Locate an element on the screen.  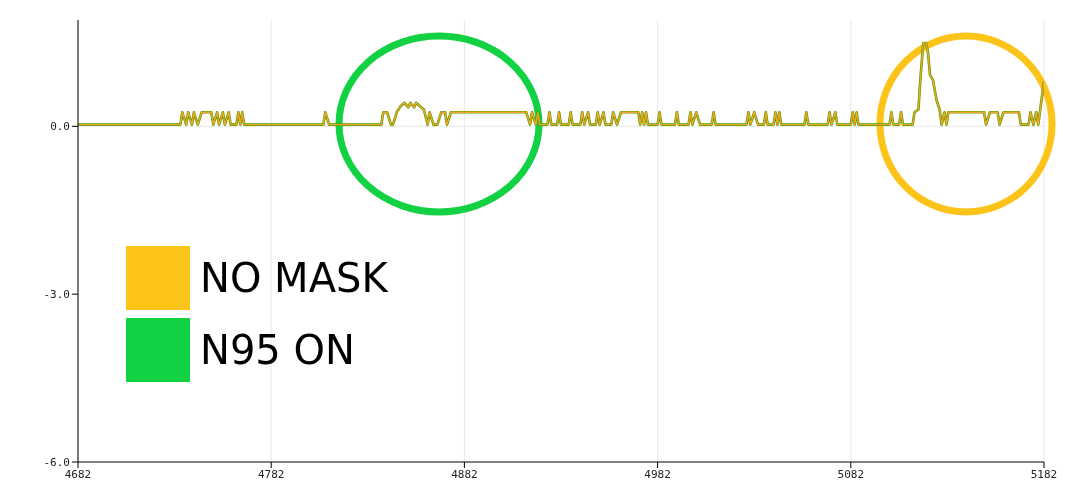
x-tick-label: 4782 is located at coordinates (271, 474).